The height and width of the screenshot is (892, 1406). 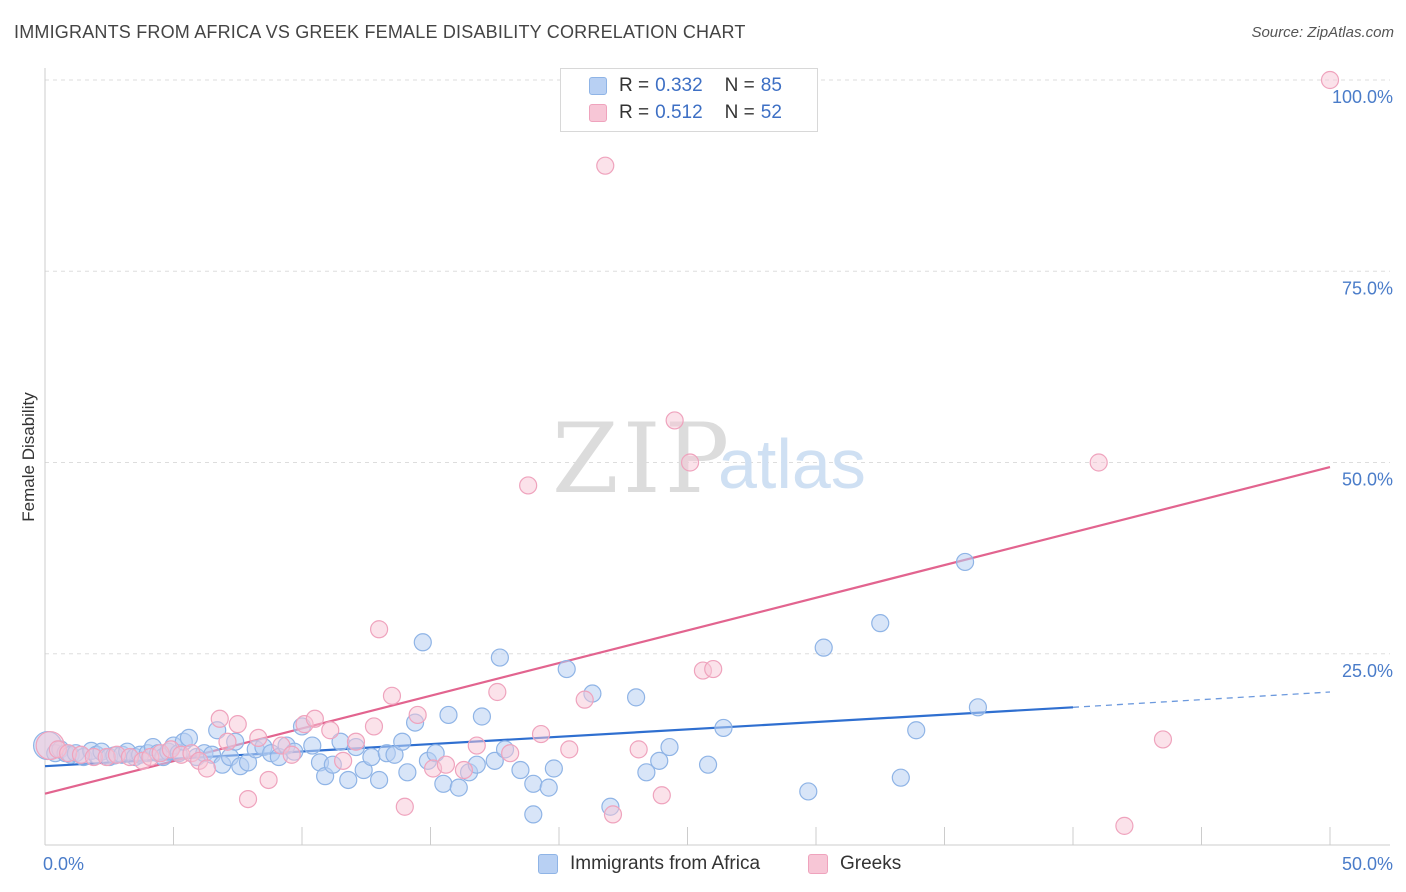 I want to click on x-tick-labels: 0.0% 50.0%, so click(x=718, y=864).